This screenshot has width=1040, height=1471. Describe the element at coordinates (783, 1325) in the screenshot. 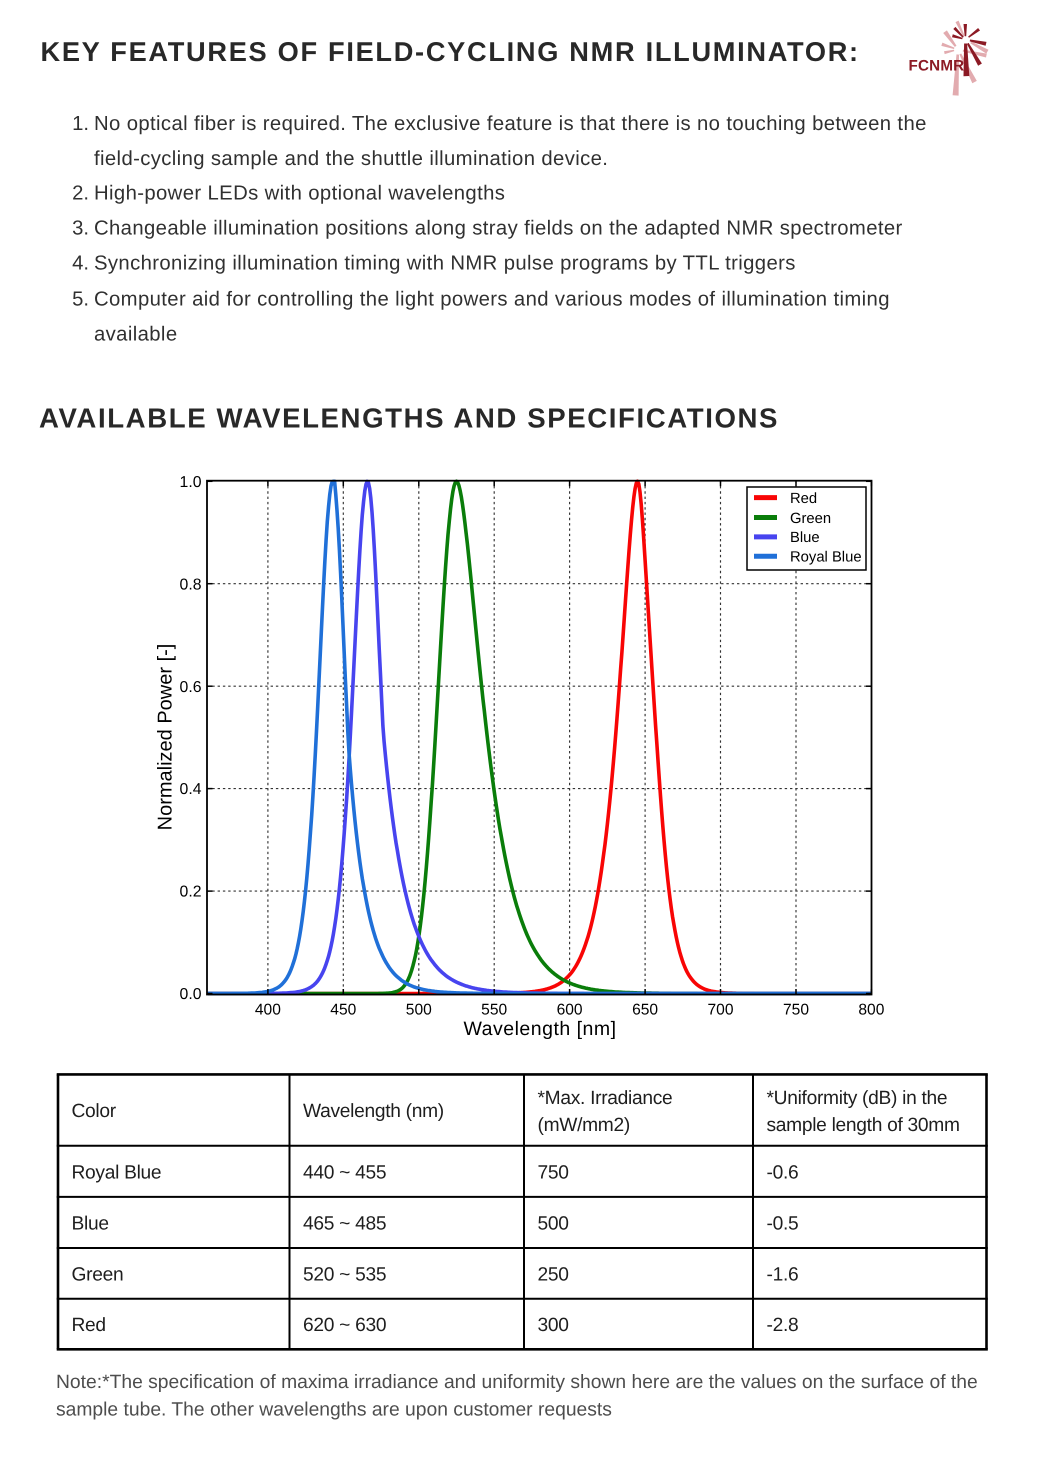

I see `svg-text: -2.8` at that location.